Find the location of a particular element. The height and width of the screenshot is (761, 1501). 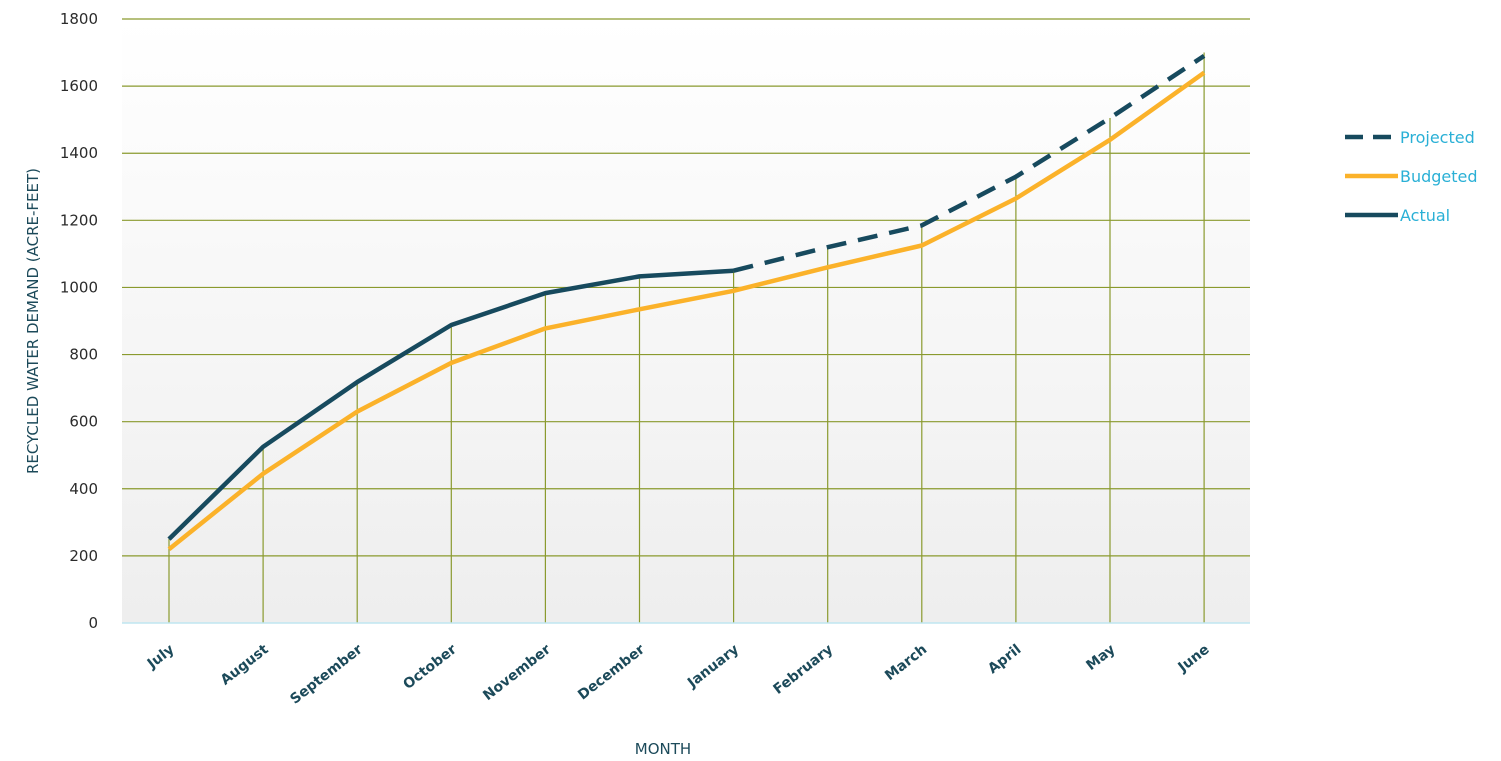

legend-item-budgeted: Budgeted is located at coordinates (1411, 176).